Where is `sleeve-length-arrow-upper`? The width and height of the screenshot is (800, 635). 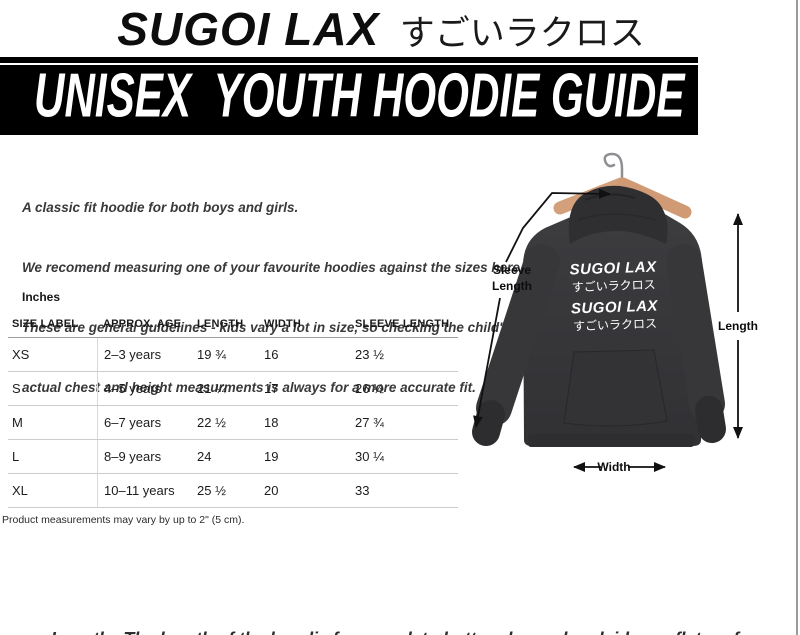
sleeve-length-arrow-upper is located at coordinates (558, 225).